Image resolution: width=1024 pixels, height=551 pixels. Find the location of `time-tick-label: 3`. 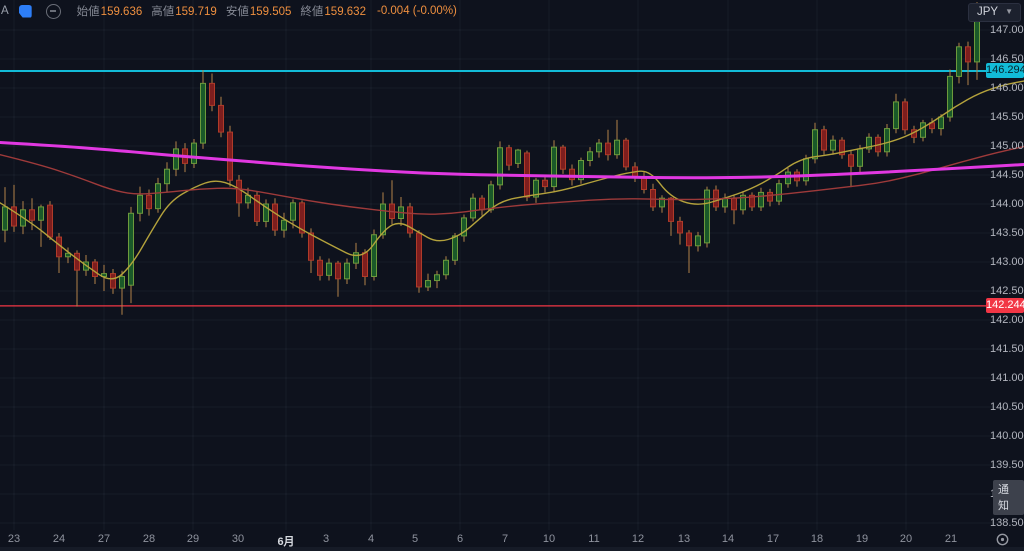

time-tick-label: 3 is located at coordinates (326, 539).